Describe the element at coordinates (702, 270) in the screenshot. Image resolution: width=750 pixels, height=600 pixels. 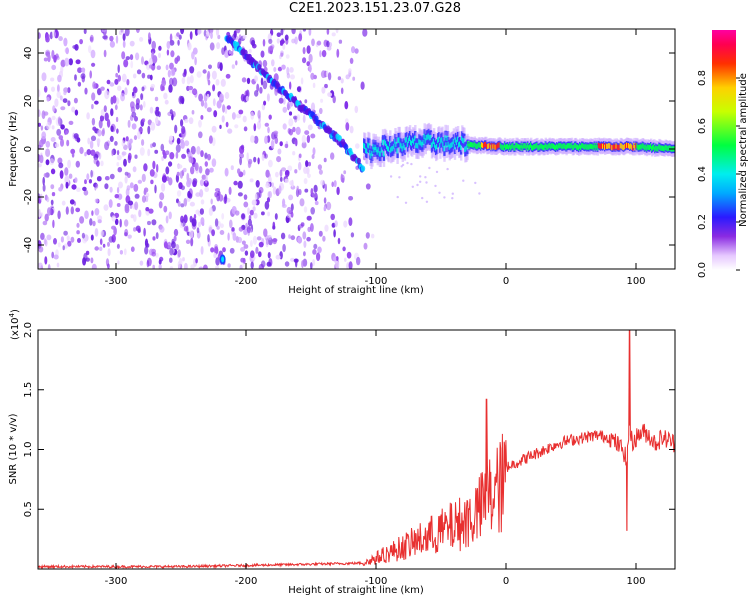
I see `colorbar-tick-label: 0.0` at that location.